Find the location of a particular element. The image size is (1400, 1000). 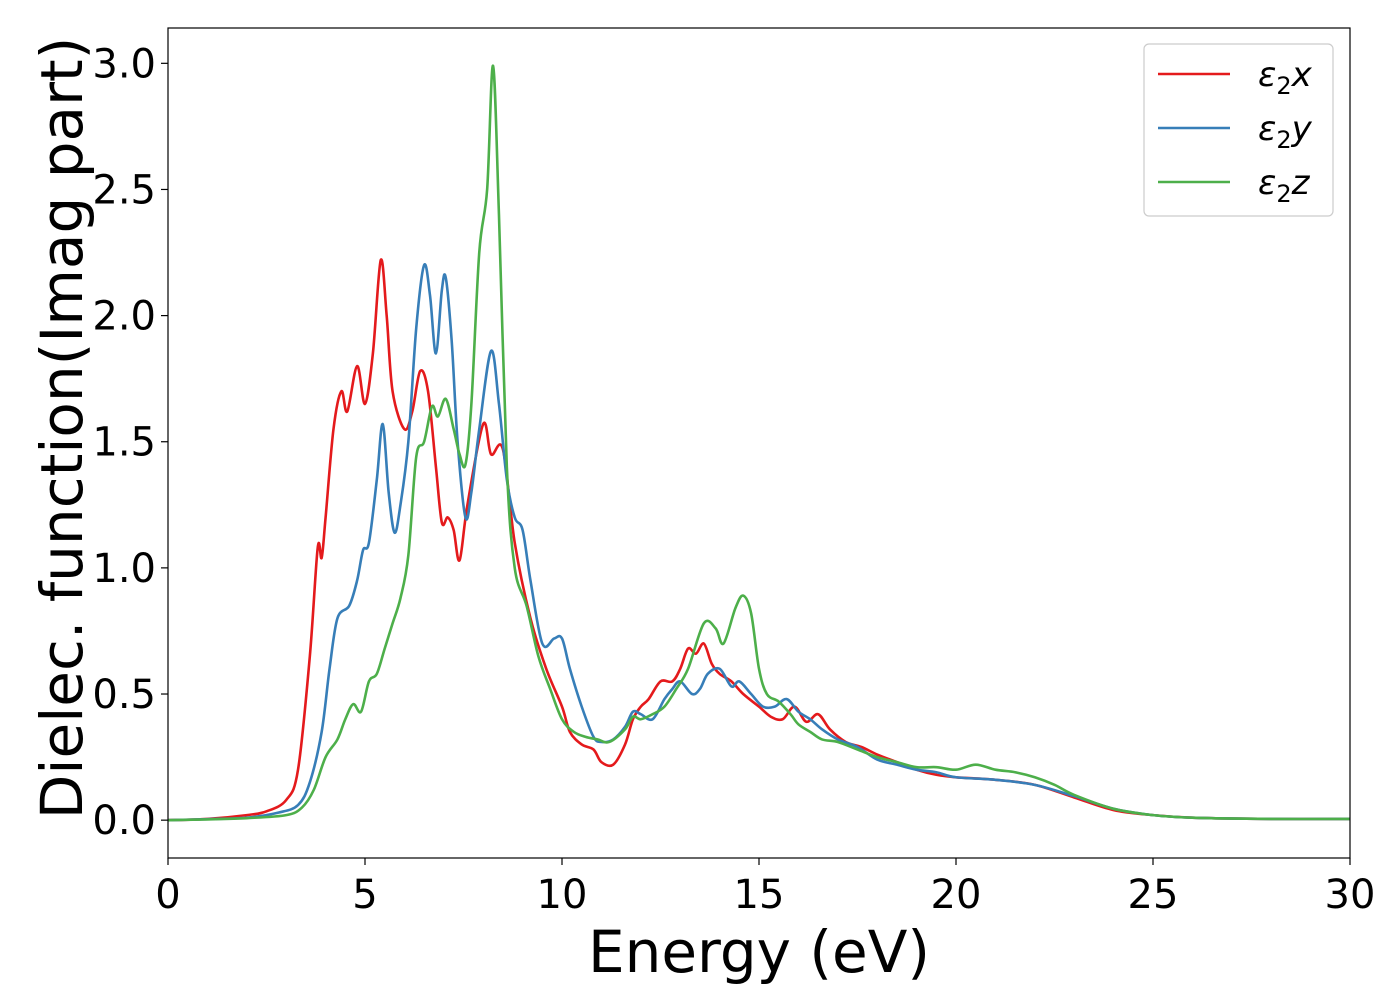

legend-box is located at coordinates (1238, 130).